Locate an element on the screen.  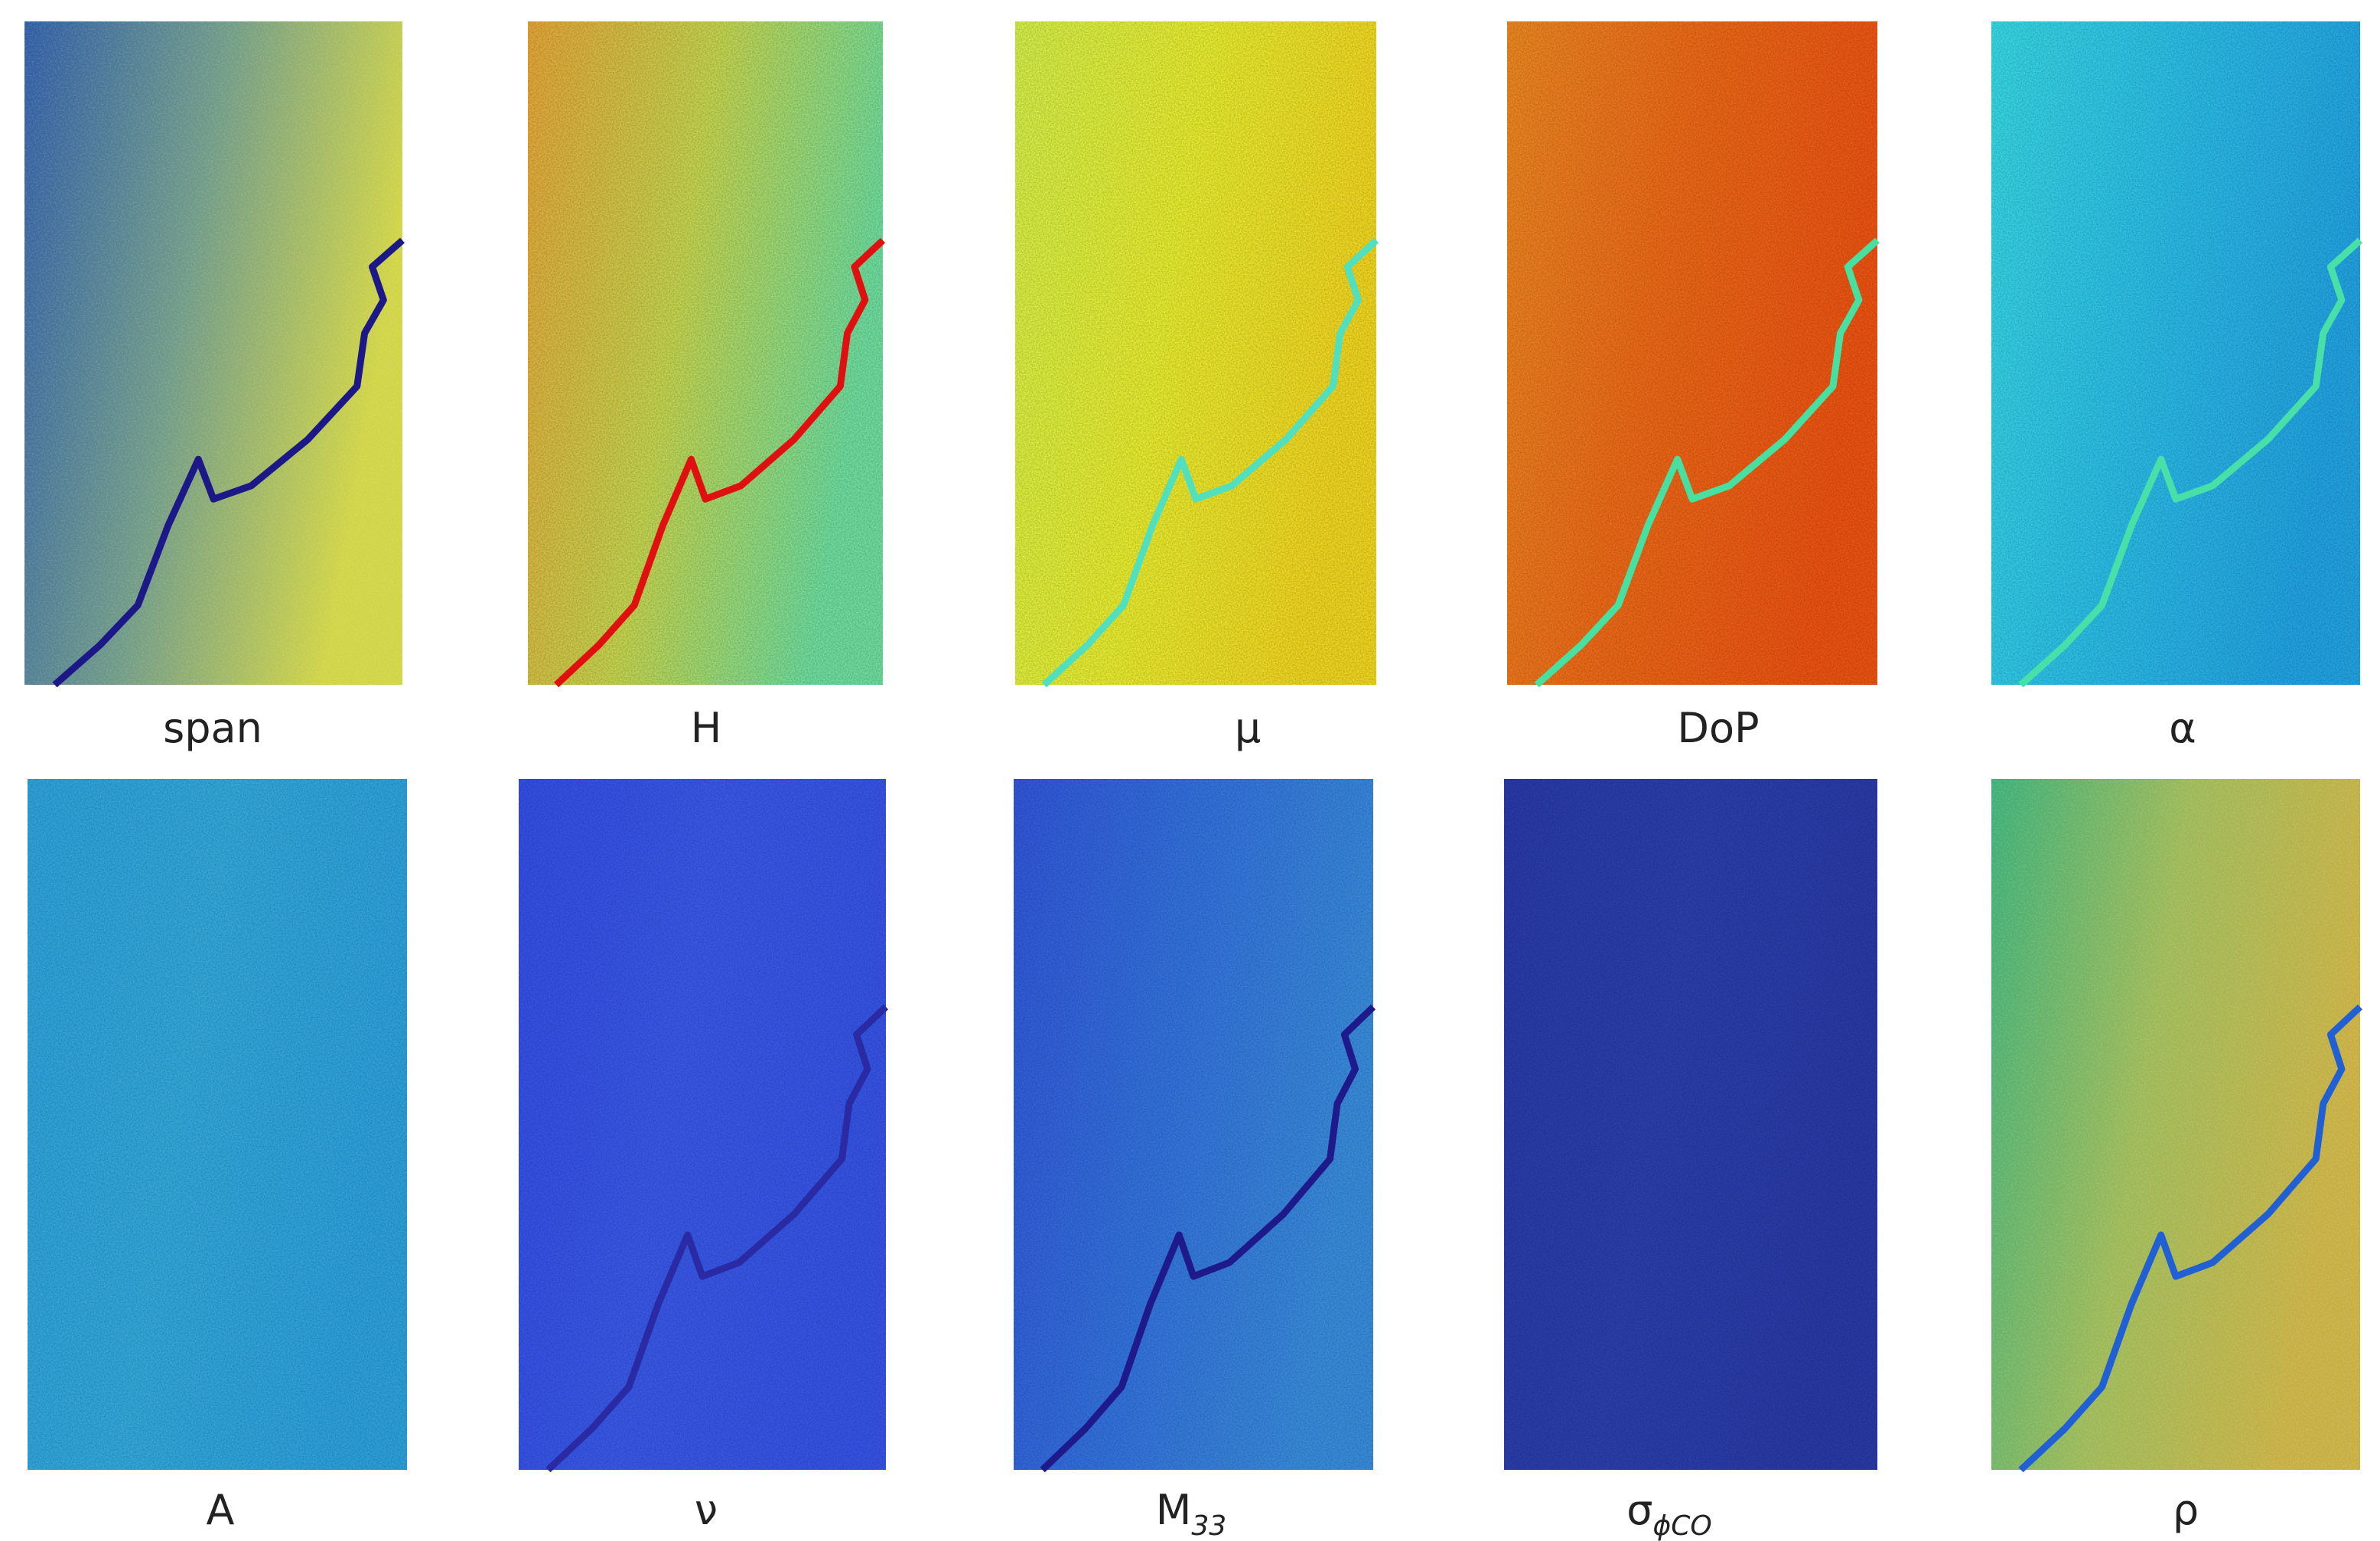
panel-label: DoP is located at coordinates (1718, 728).